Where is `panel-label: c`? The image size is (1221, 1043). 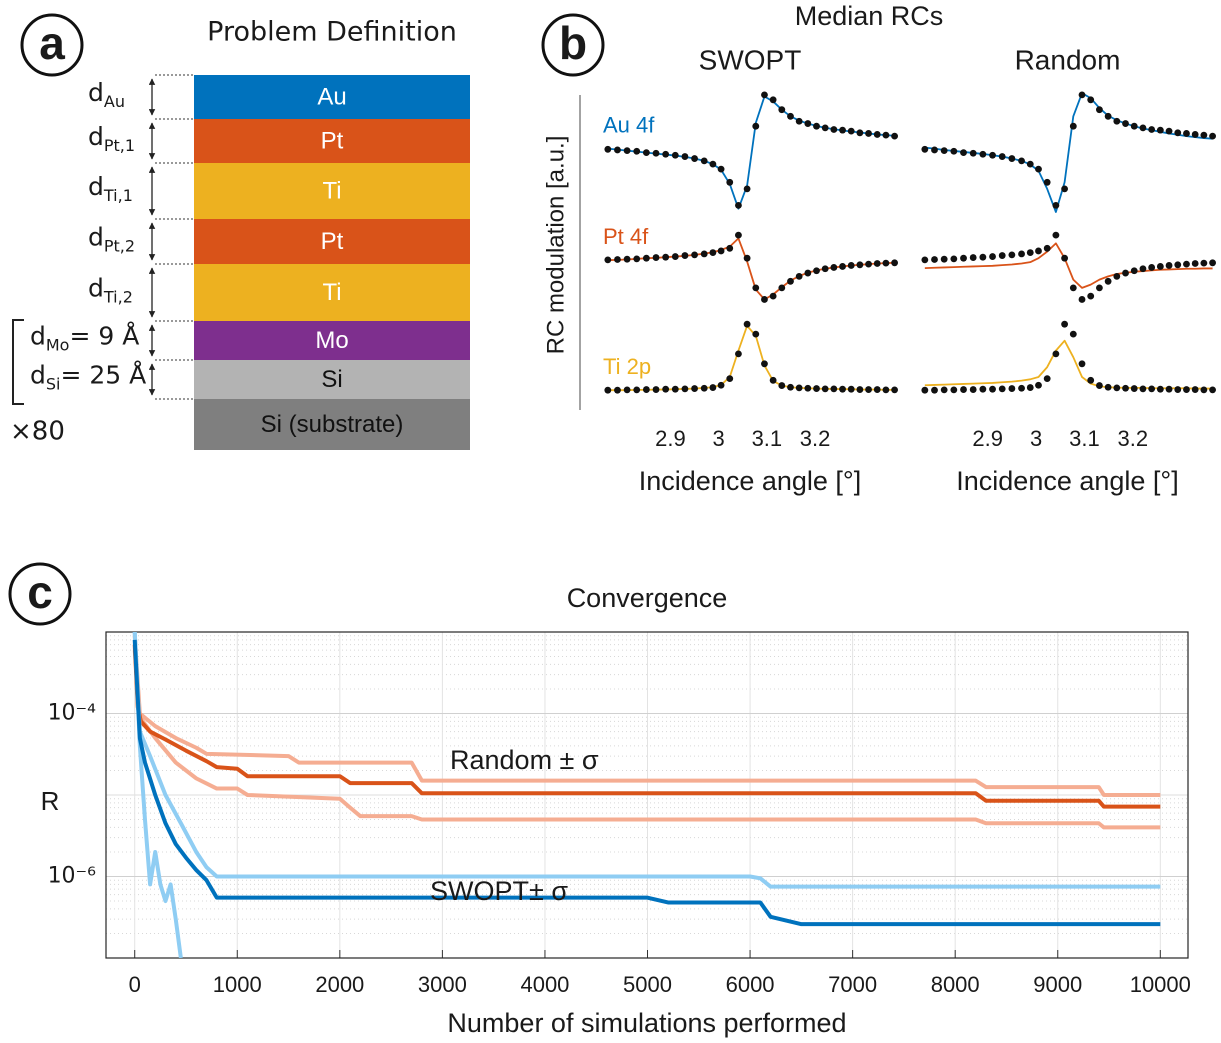
panel-label: c is located at coordinates (40, 592).